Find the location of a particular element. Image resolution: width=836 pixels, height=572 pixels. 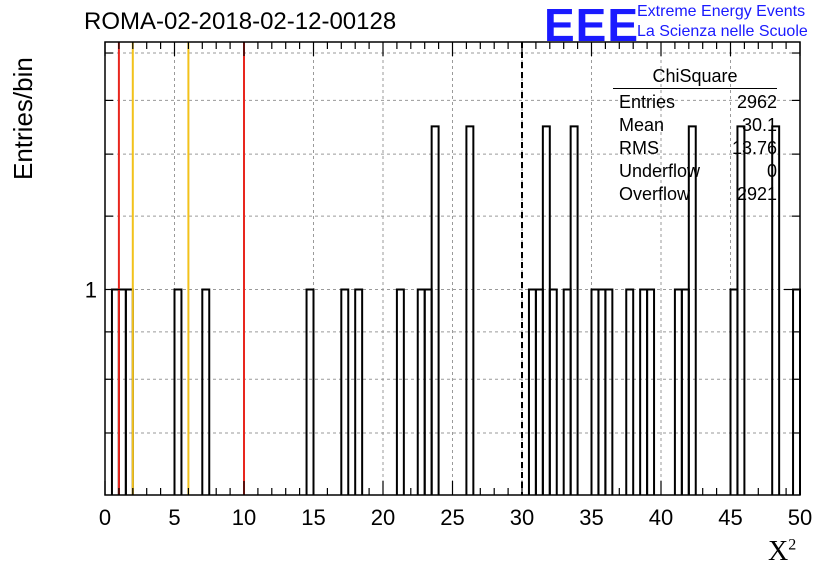

x-tick-label: 40 is located at coordinates (661, 517).